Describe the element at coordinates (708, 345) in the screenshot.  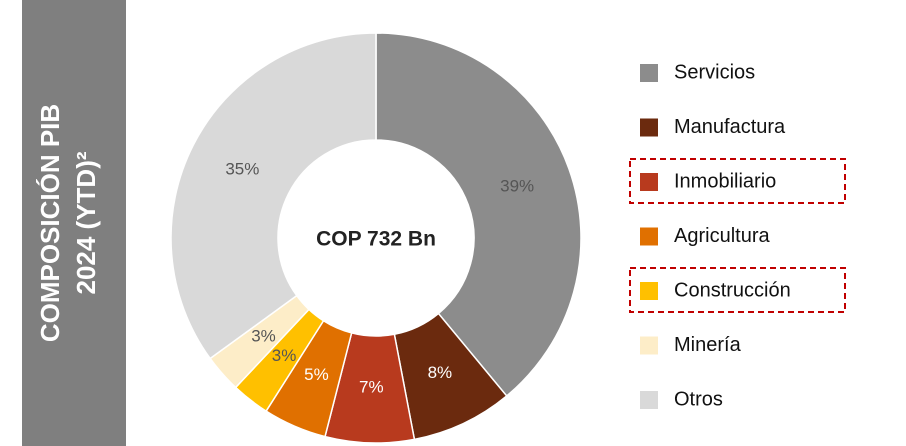
I see `legend-label: Minería` at that location.